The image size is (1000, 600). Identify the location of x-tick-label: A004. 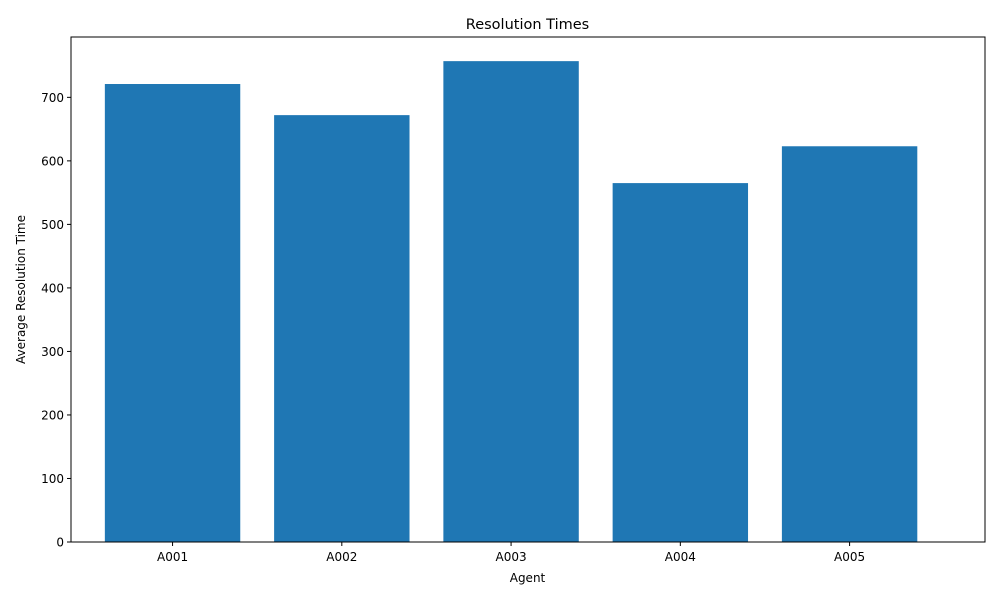
(680, 557).